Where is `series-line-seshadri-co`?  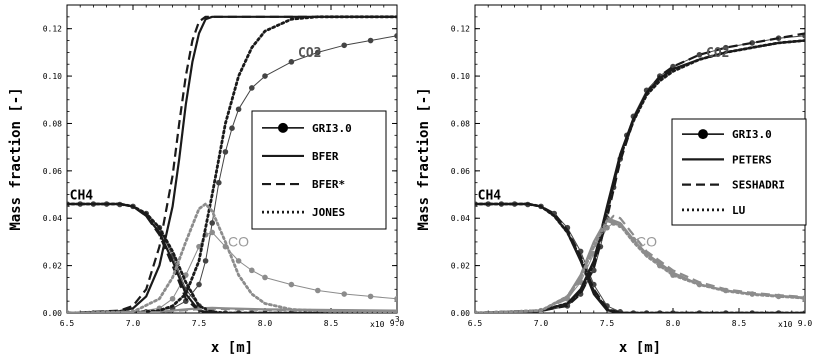 series-line-seshadri-co is located at coordinates (640, 263).